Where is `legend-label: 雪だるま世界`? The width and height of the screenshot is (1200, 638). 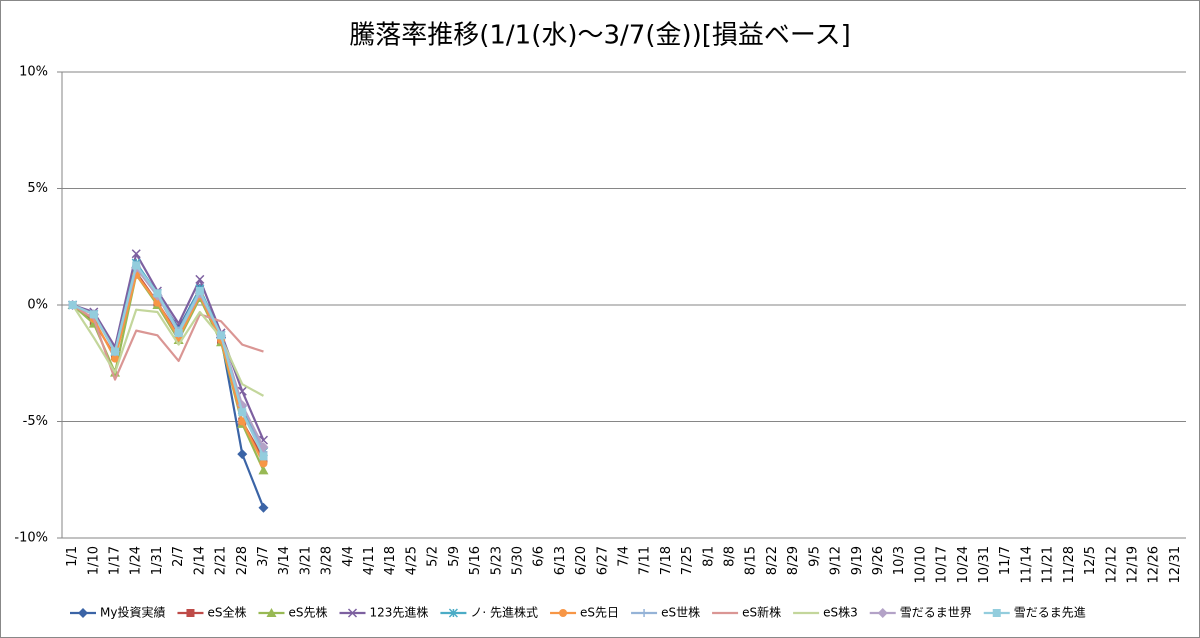
legend-label: 雪だるま世界 is located at coordinates (936, 613).